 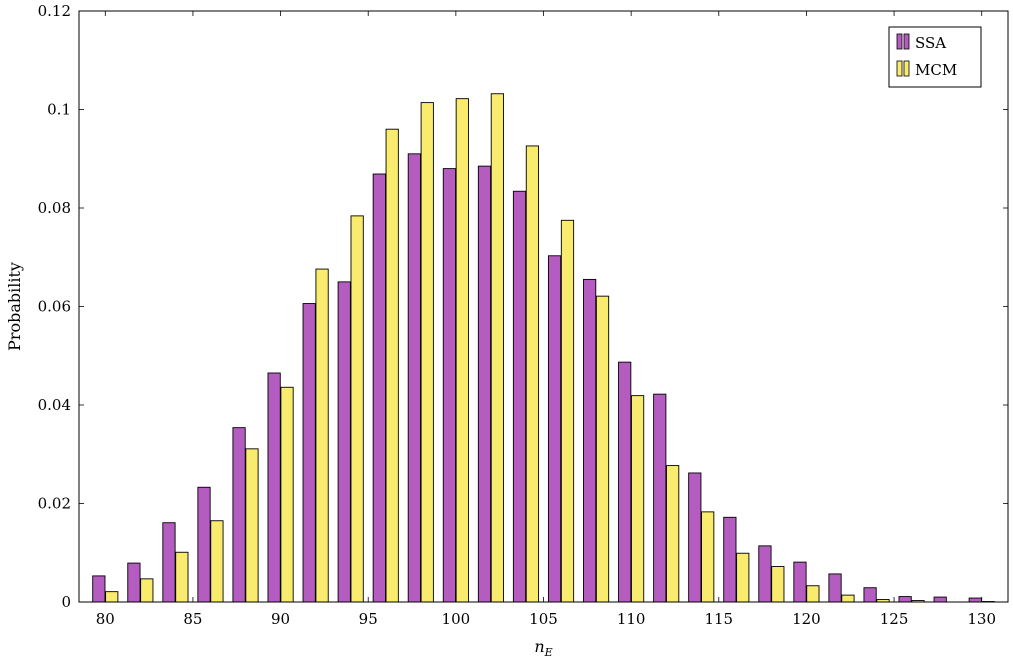 I want to click on x-tick-label: 115, so click(x=718, y=619).